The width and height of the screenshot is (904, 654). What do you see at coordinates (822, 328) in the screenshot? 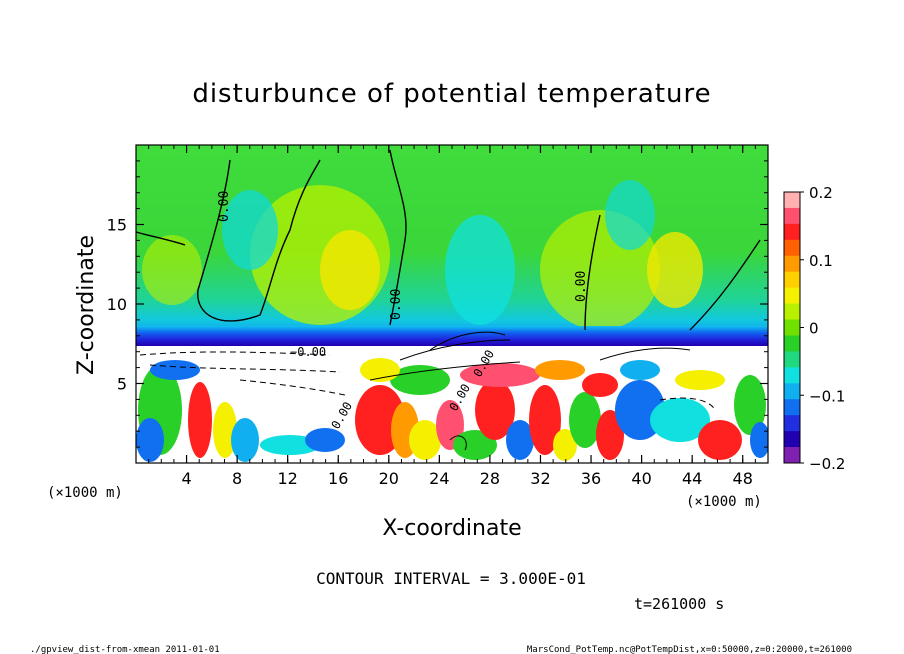
I see `colorbar-ticks: 0.2 0.1 0 −0.1 −0.2` at bounding box center [822, 328].